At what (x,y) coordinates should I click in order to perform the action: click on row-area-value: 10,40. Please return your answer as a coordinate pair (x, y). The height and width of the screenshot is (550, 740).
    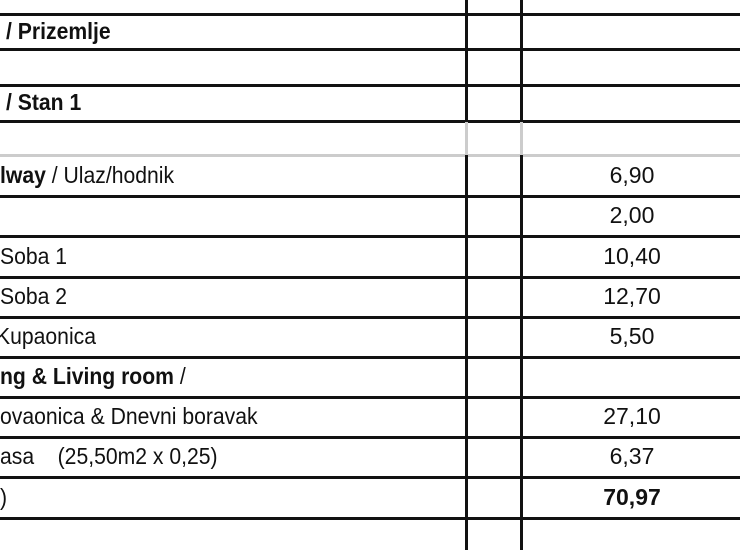
    Looking at the image, I should click on (632, 255).